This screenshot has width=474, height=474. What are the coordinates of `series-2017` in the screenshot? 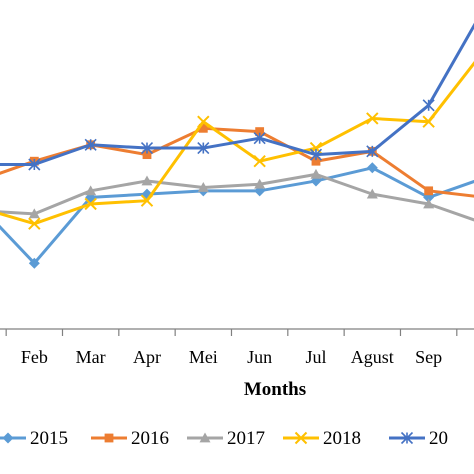 It's located at (237, 195).